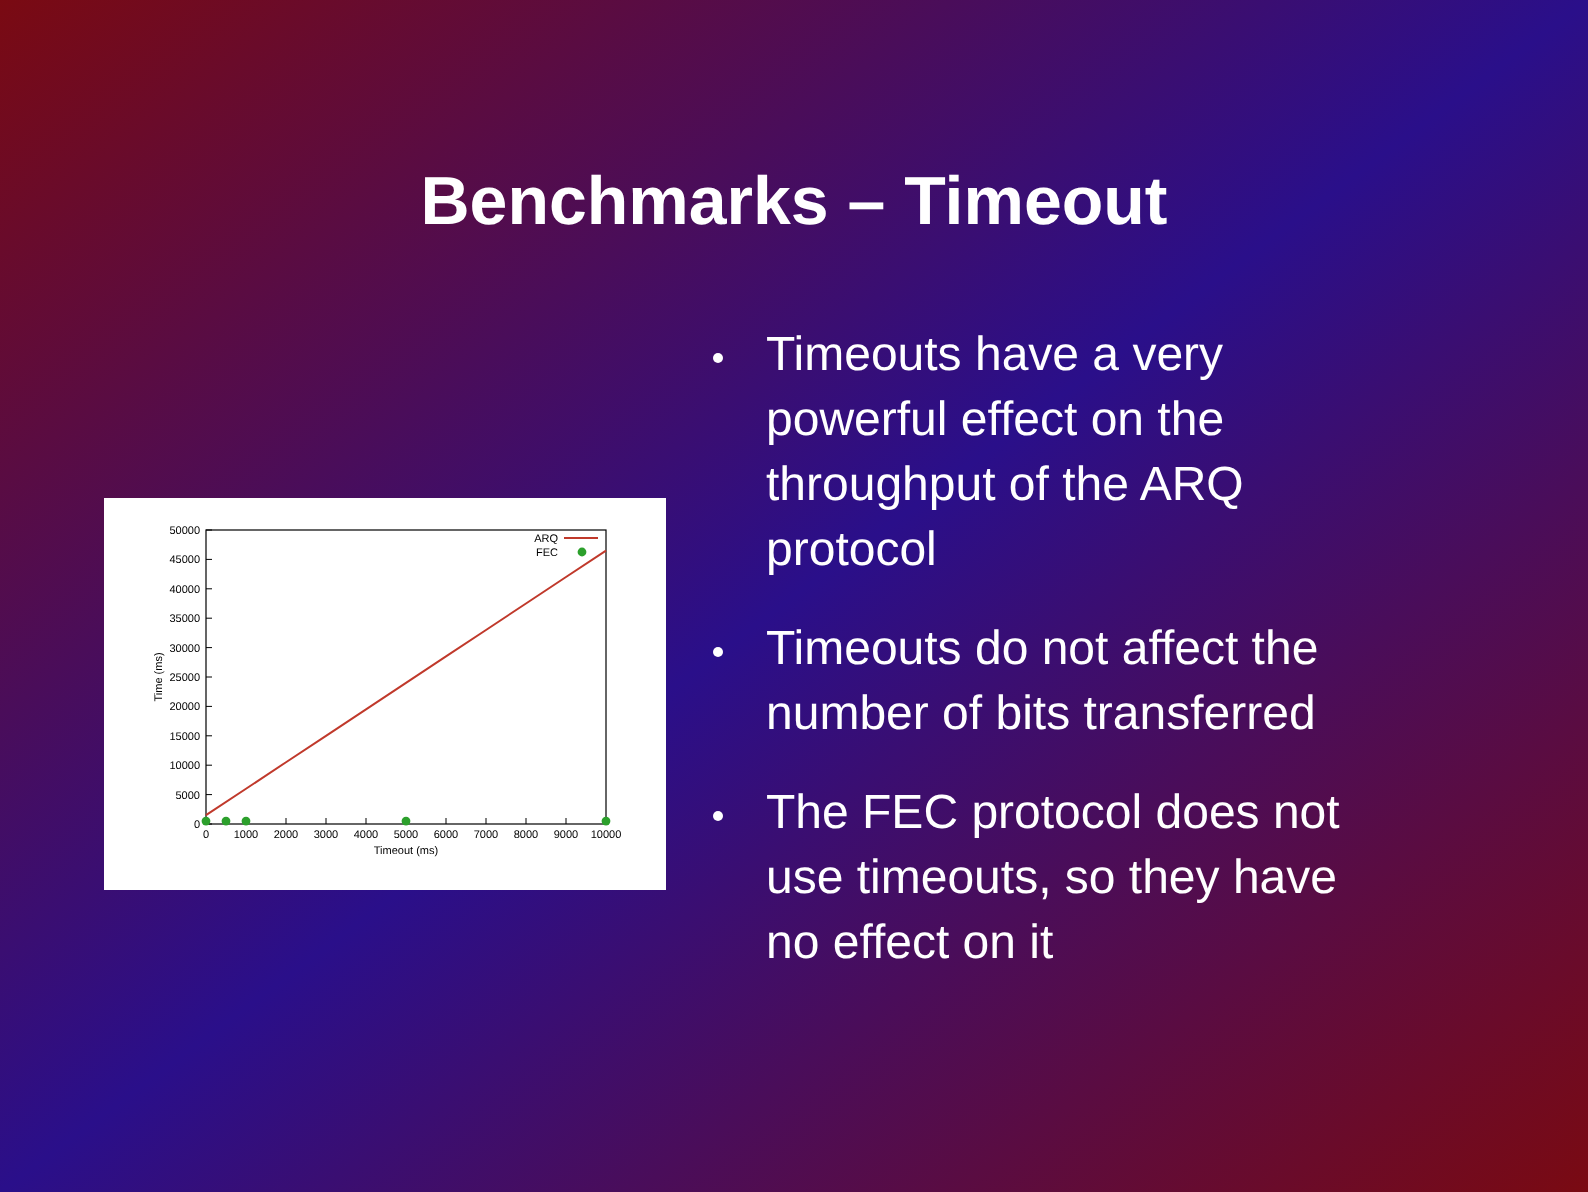 The width and height of the screenshot is (1588, 1192). What do you see at coordinates (794, 202) in the screenshot?
I see `text: Benchmarks – Timeout` at bounding box center [794, 202].